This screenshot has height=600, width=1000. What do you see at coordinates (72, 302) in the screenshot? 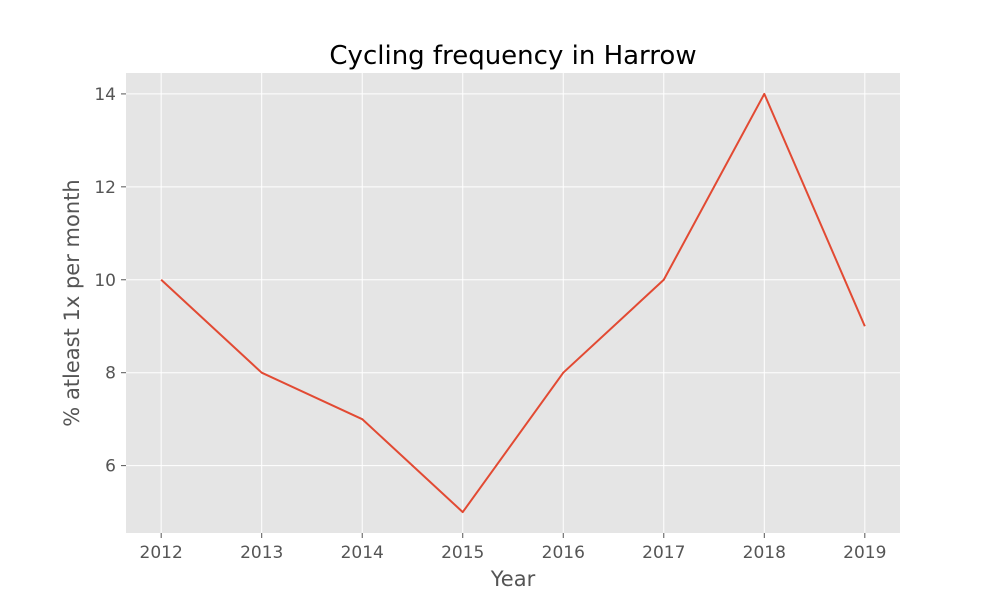
I see `y-axis-label: % atleast 1x per month` at bounding box center [72, 302].